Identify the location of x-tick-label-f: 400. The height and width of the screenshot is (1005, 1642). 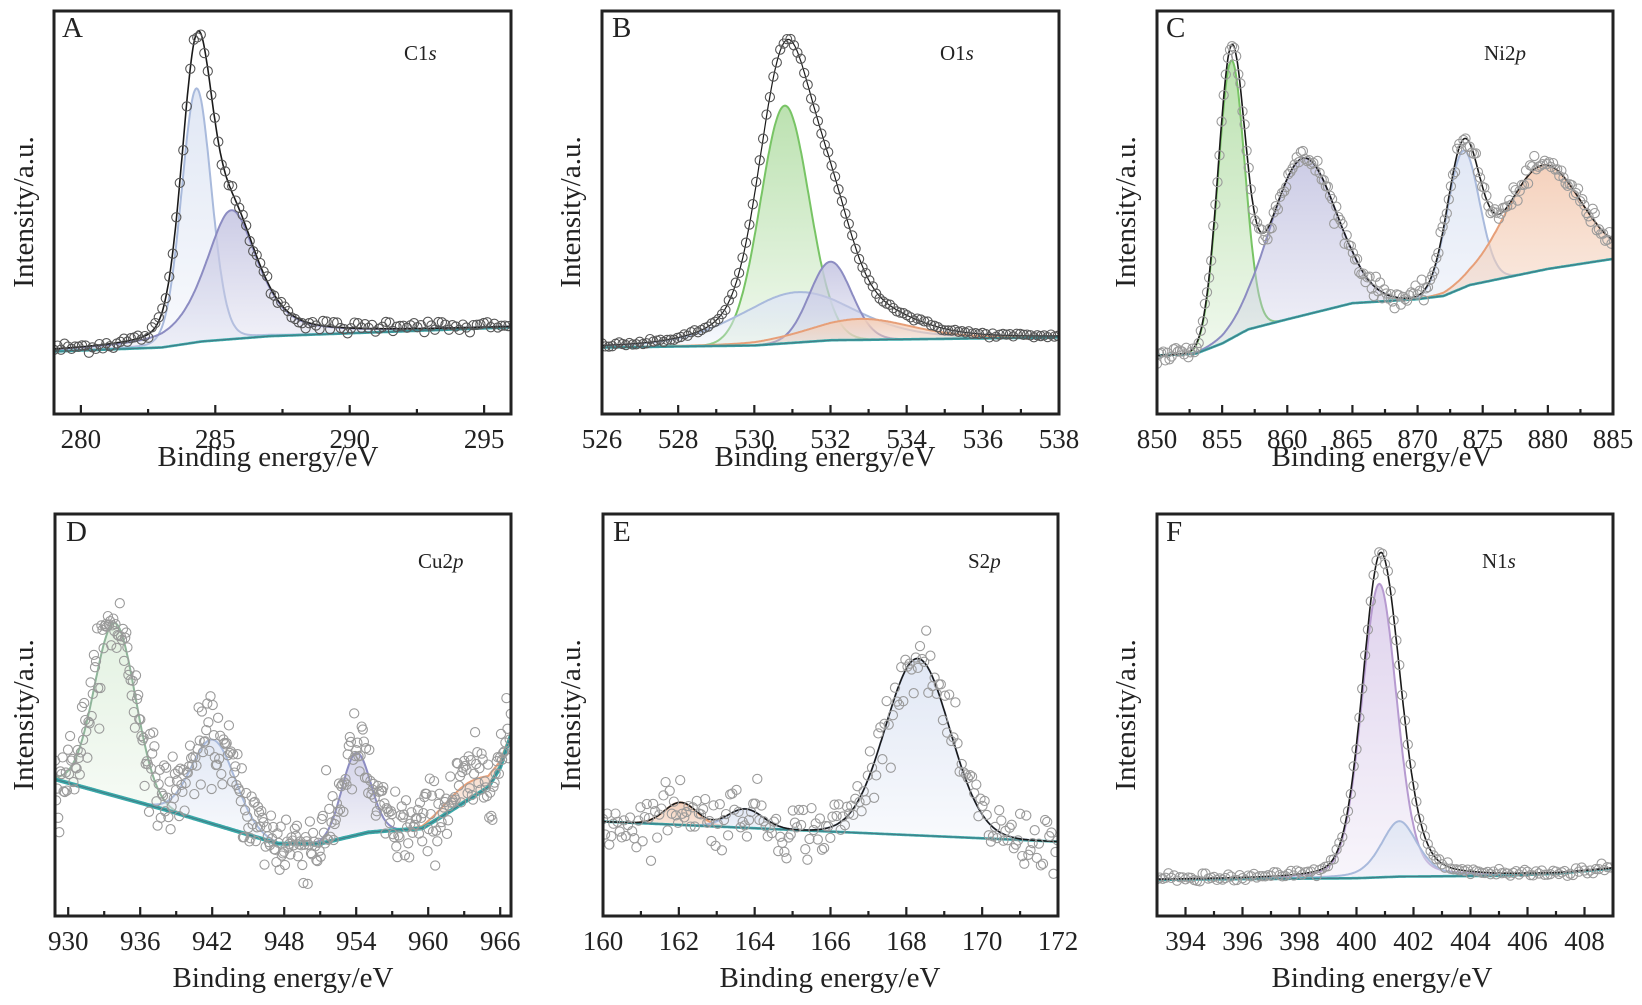
(1356, 941).